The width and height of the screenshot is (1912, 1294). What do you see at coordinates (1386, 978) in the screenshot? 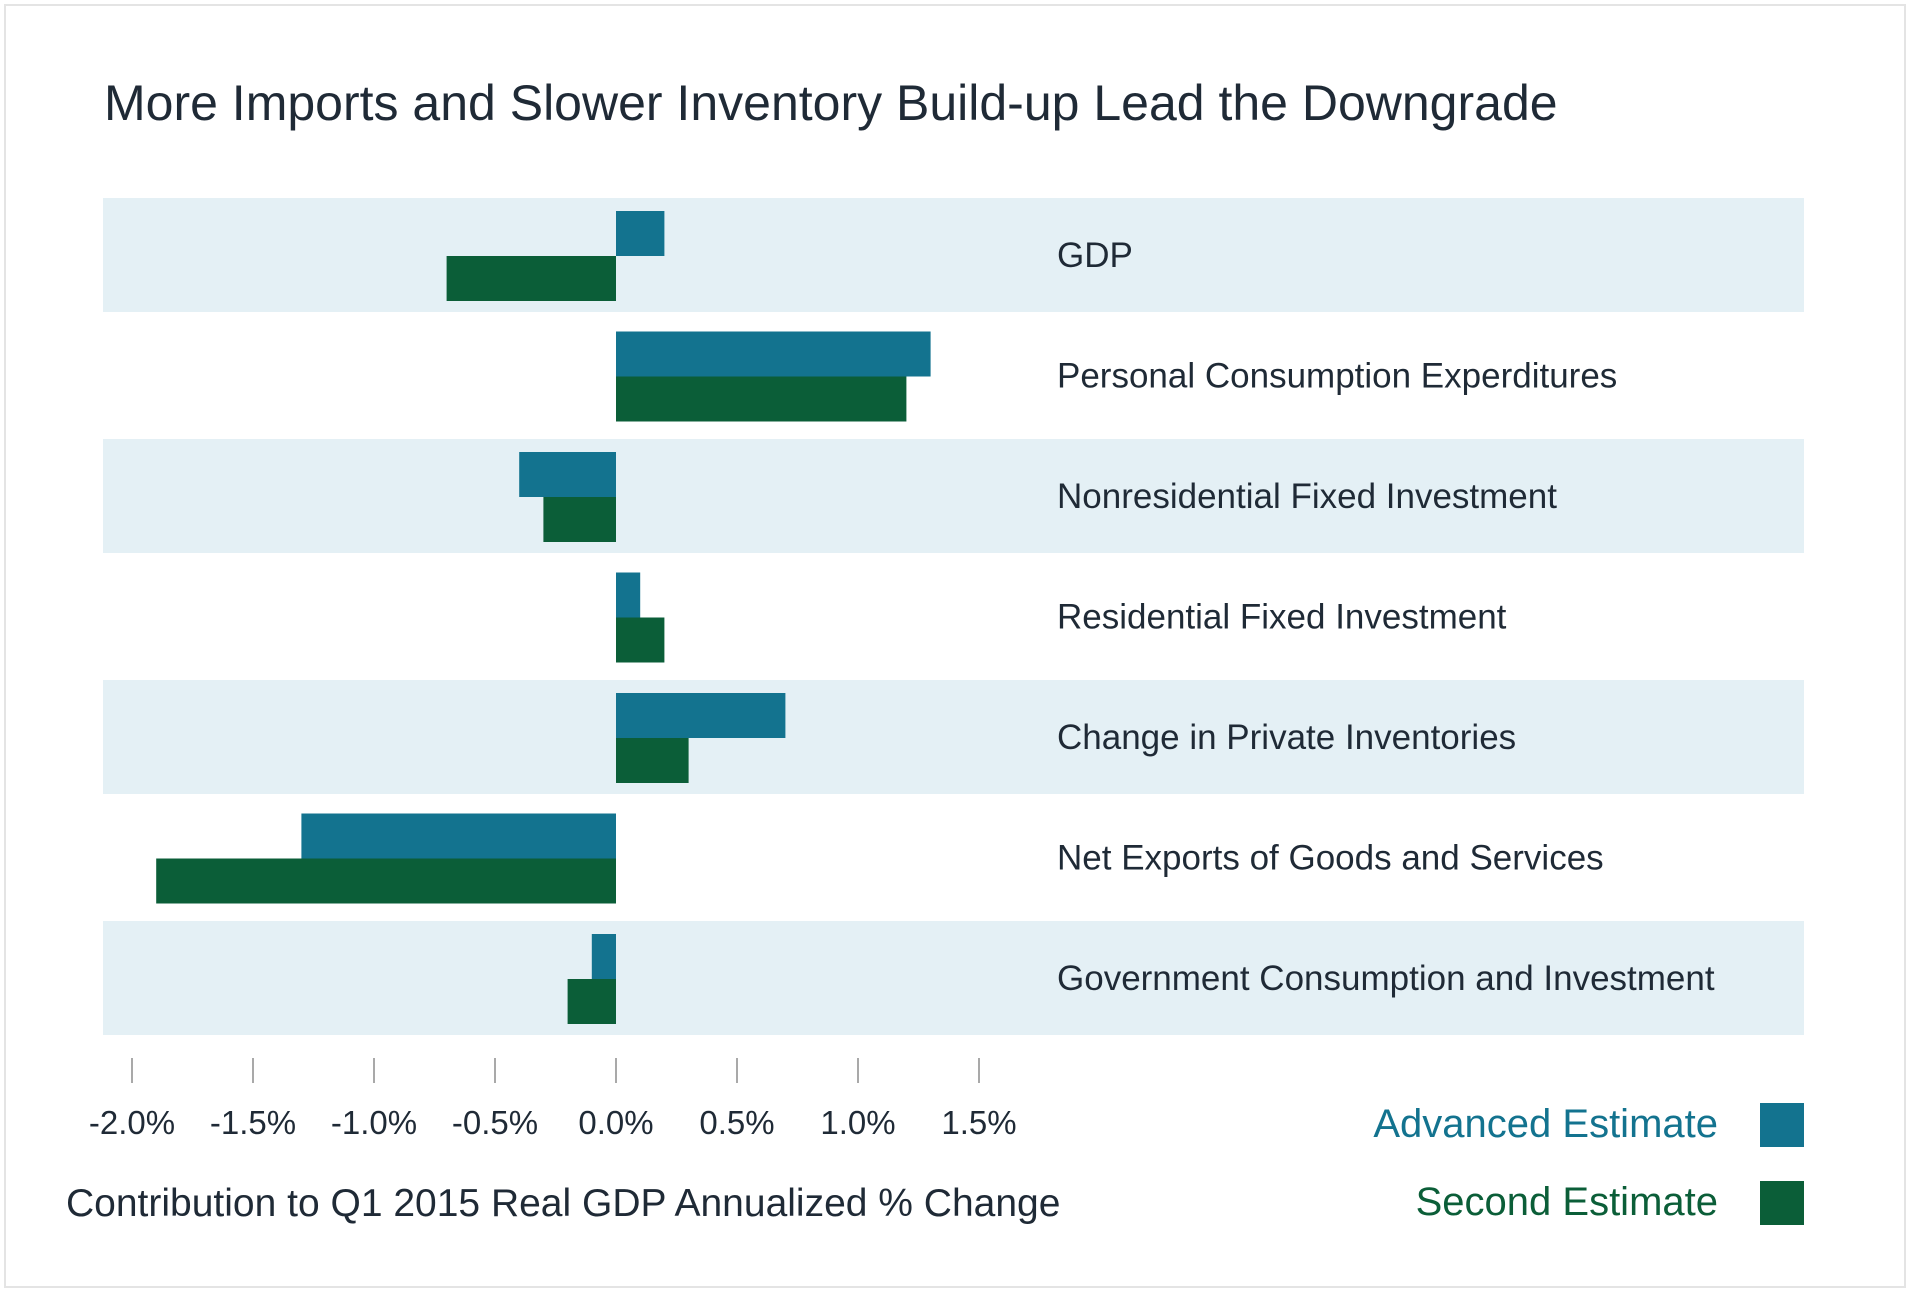
I see `category-label: Government Consumption and Investment` at bounding box center [1386, 978].